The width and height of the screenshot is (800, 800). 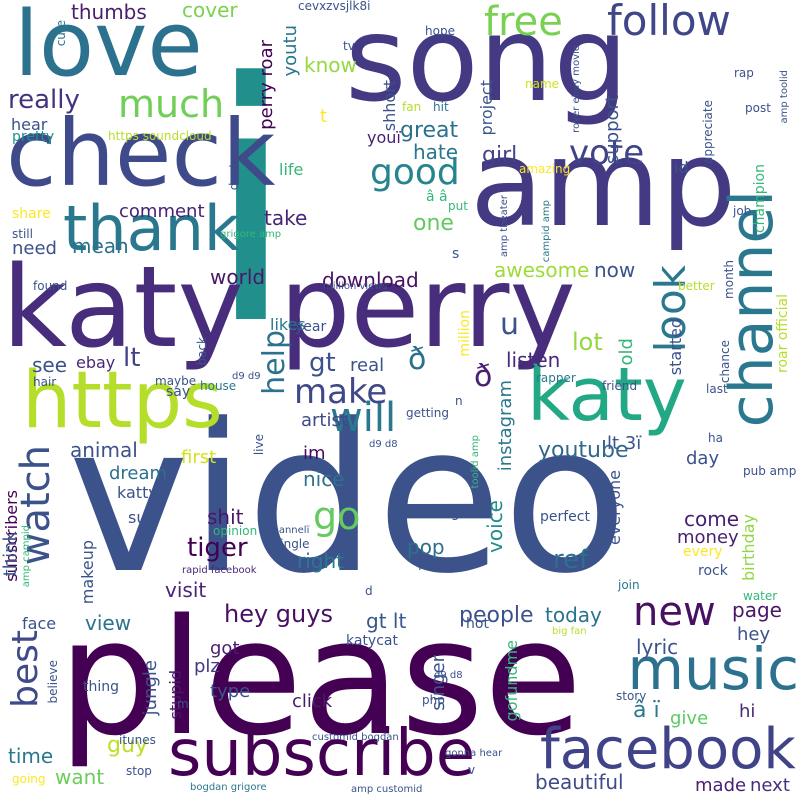 What do you see at coordinates (500, 155) in the screenshot?
I see `word-girl: girl` at bounding box center [500, 155].